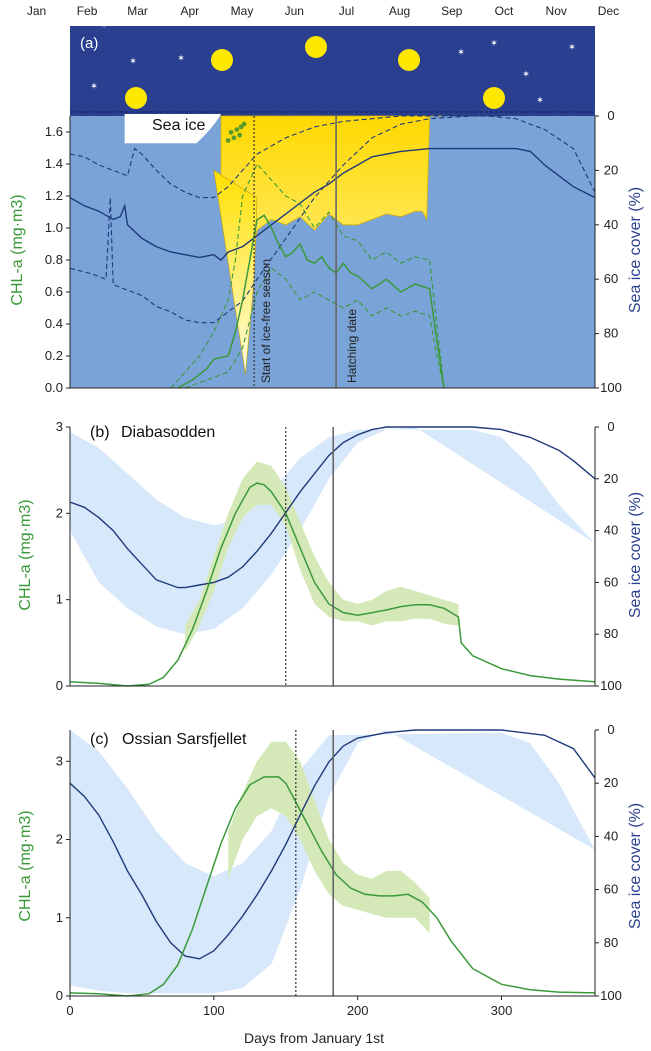 This screenshot has height=1051, width=651. Describe the element at coordinates (54, 291) in the screenshot. I see `left-tick-label: 0.6` at that location.